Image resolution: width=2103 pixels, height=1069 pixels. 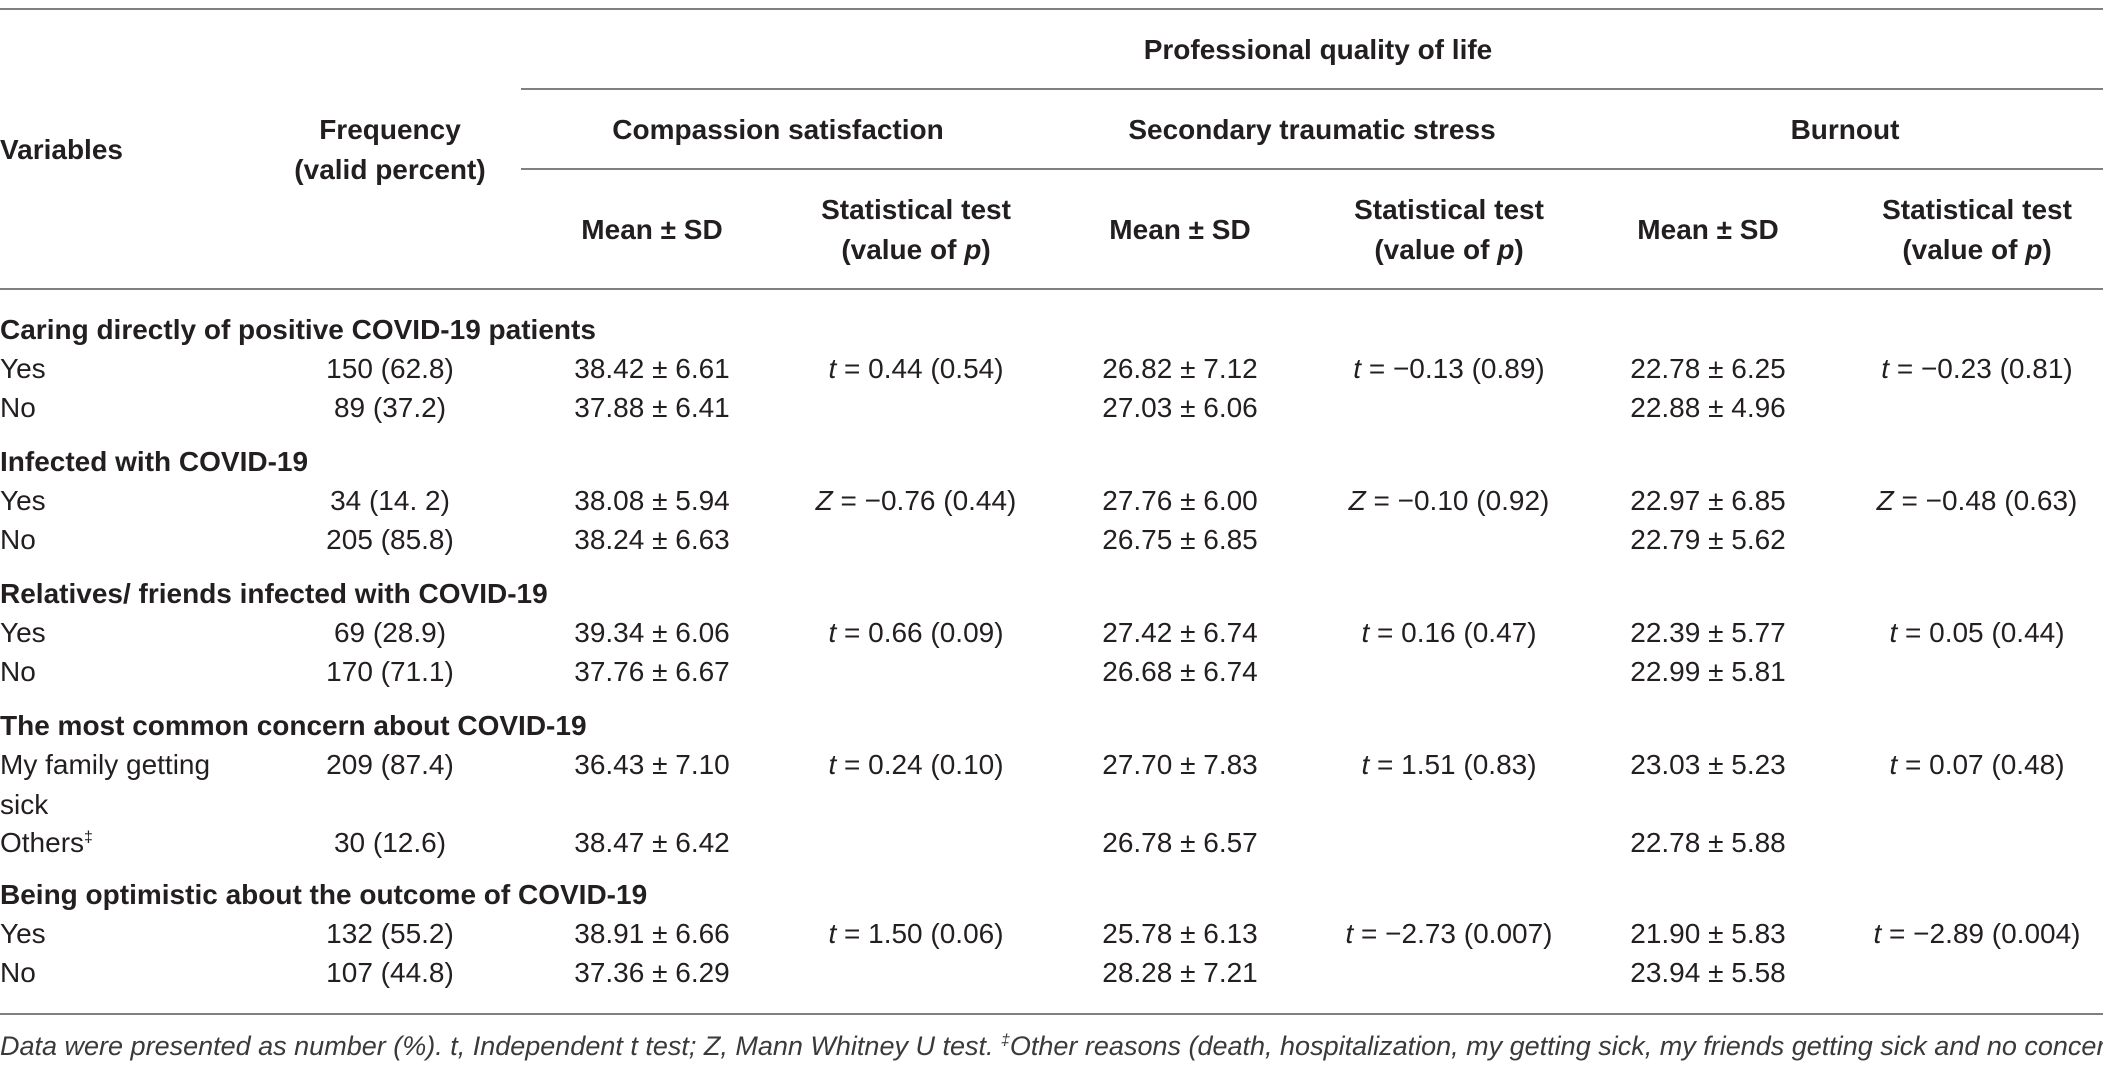 What do you see at coordinates (1708, 933) in the screenshot?
I see `row-bo-mean: 21.90 ± 5.83` at bounding box center [1708, 933].